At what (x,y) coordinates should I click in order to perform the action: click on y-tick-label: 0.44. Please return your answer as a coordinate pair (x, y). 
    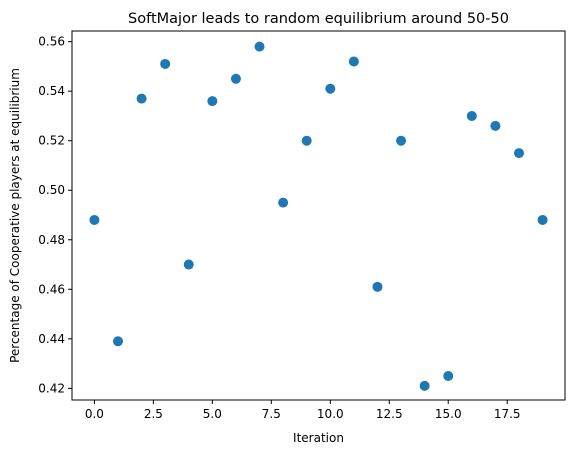
    Looking at the image, I should click on (51, 339).